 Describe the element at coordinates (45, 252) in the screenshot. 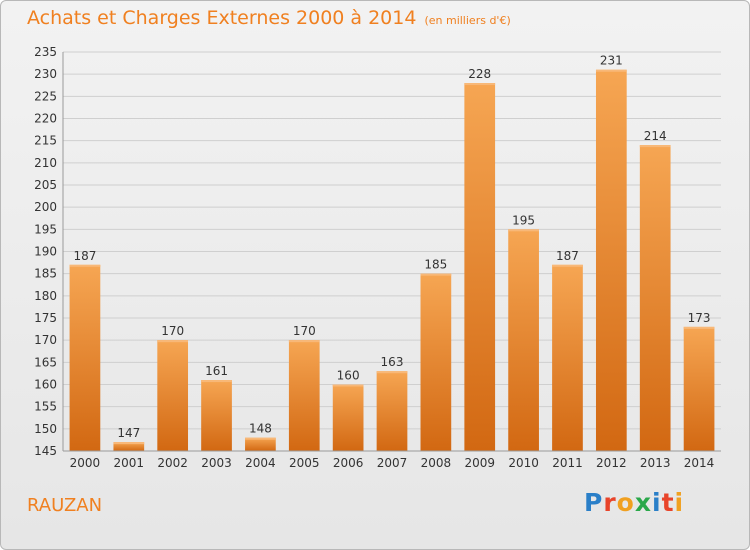

I see `y-tick-label: 190` at that location.